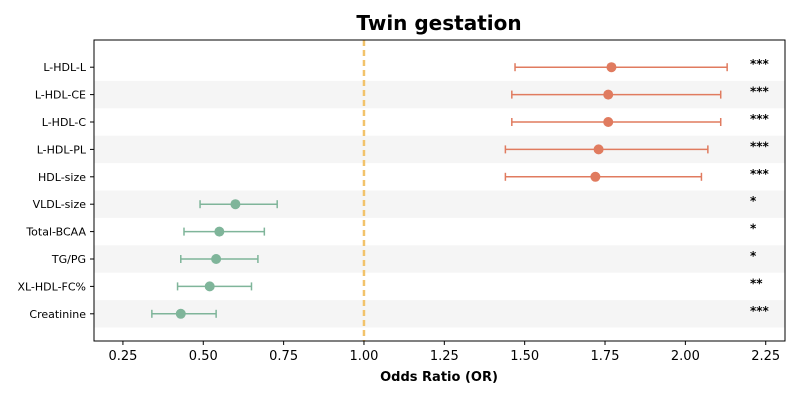 This screenshot has height=400, width=800. Describe the element at coordinates (122, 356) in the screenshot. I see `x-tick-label: 0.25` at that location.